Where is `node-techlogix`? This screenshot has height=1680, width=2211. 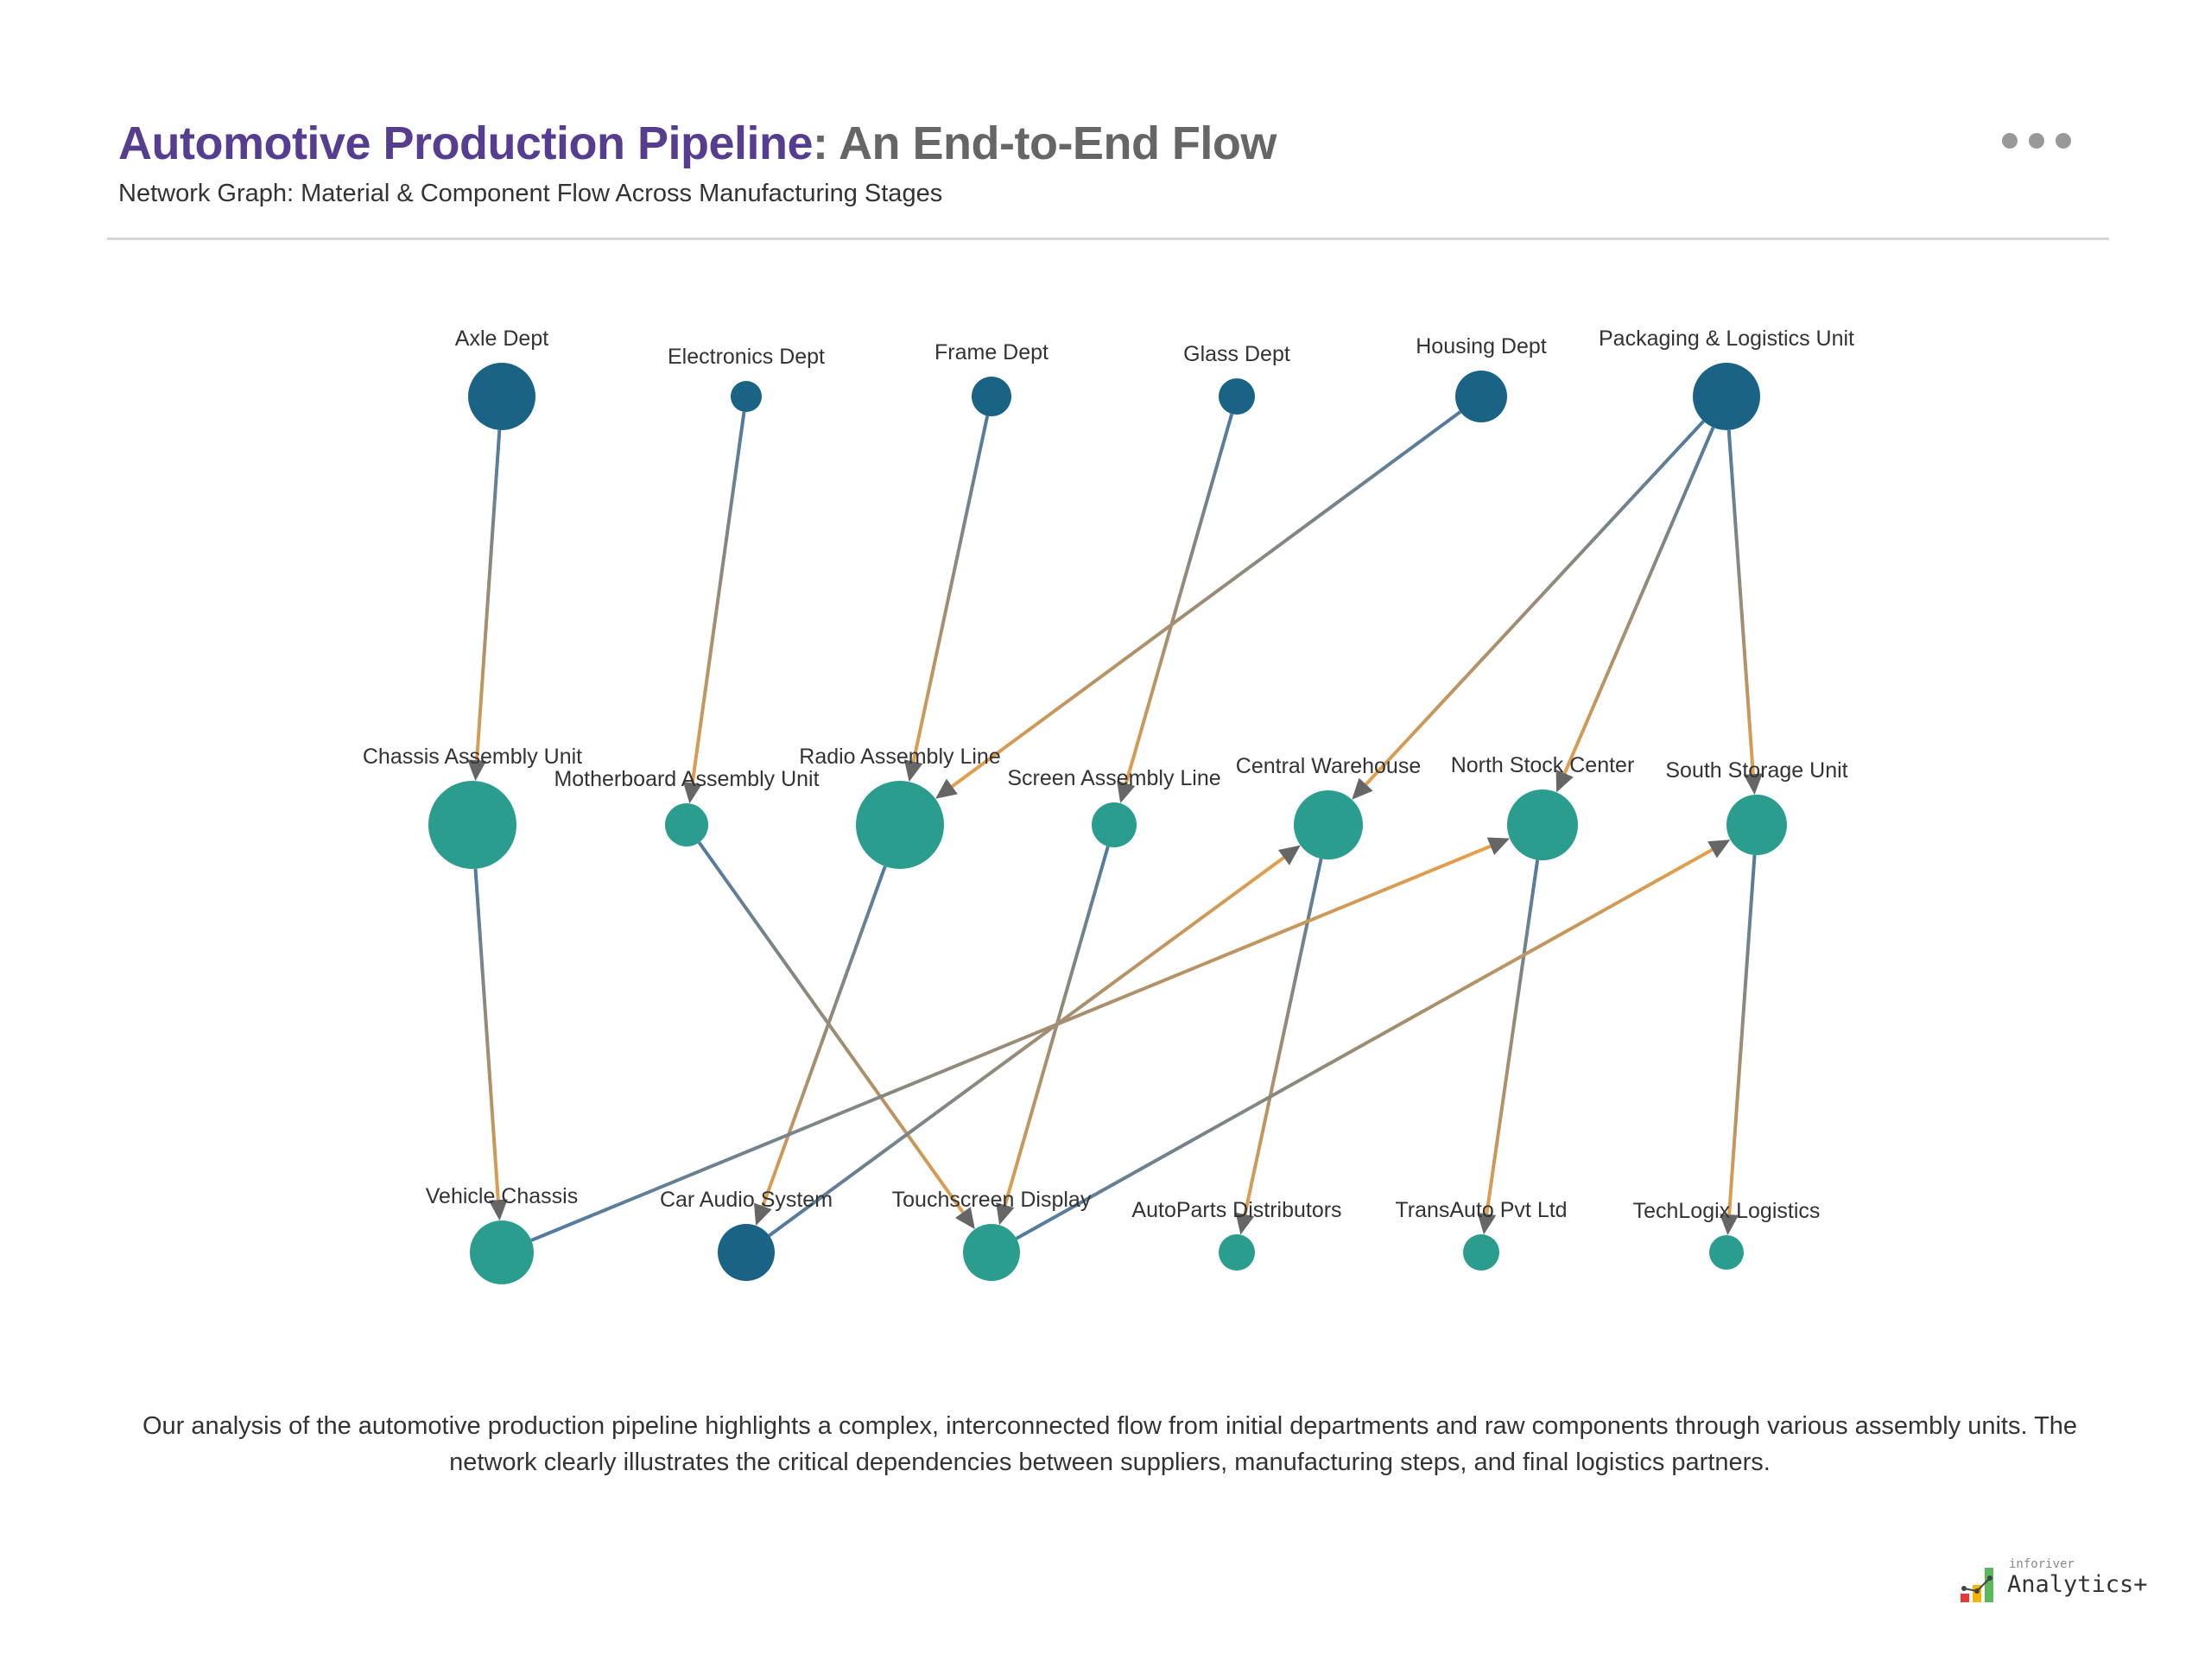 node-techlogix is located at coordinates (1726, 1253).